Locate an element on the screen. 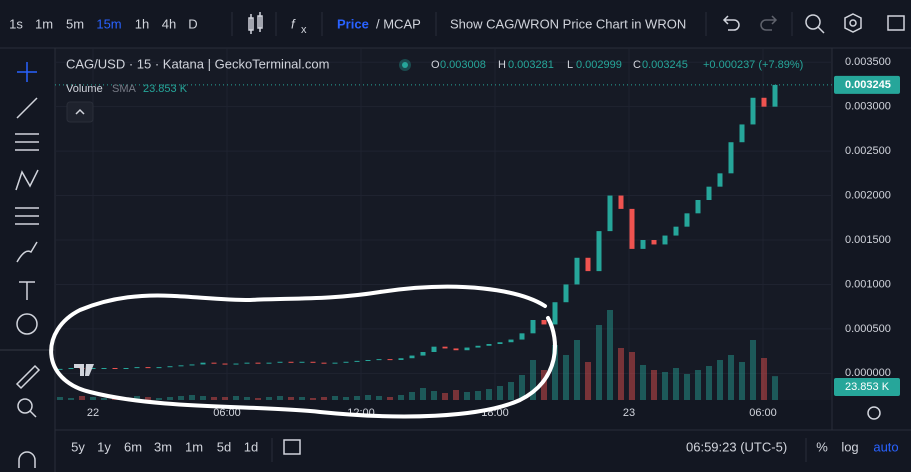 The width and height of the screenshot is (911, 472). y-tick-label: 0.001500 is located at coordinates (868, 240).